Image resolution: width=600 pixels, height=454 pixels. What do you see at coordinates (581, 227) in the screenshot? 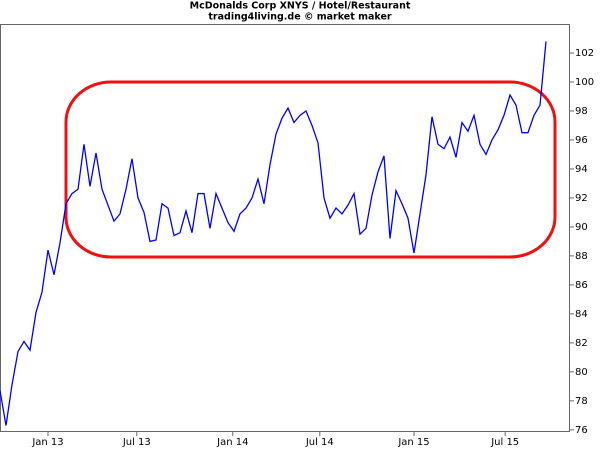
I see `y-tick-label: 90` at bounding box center [581, 227].